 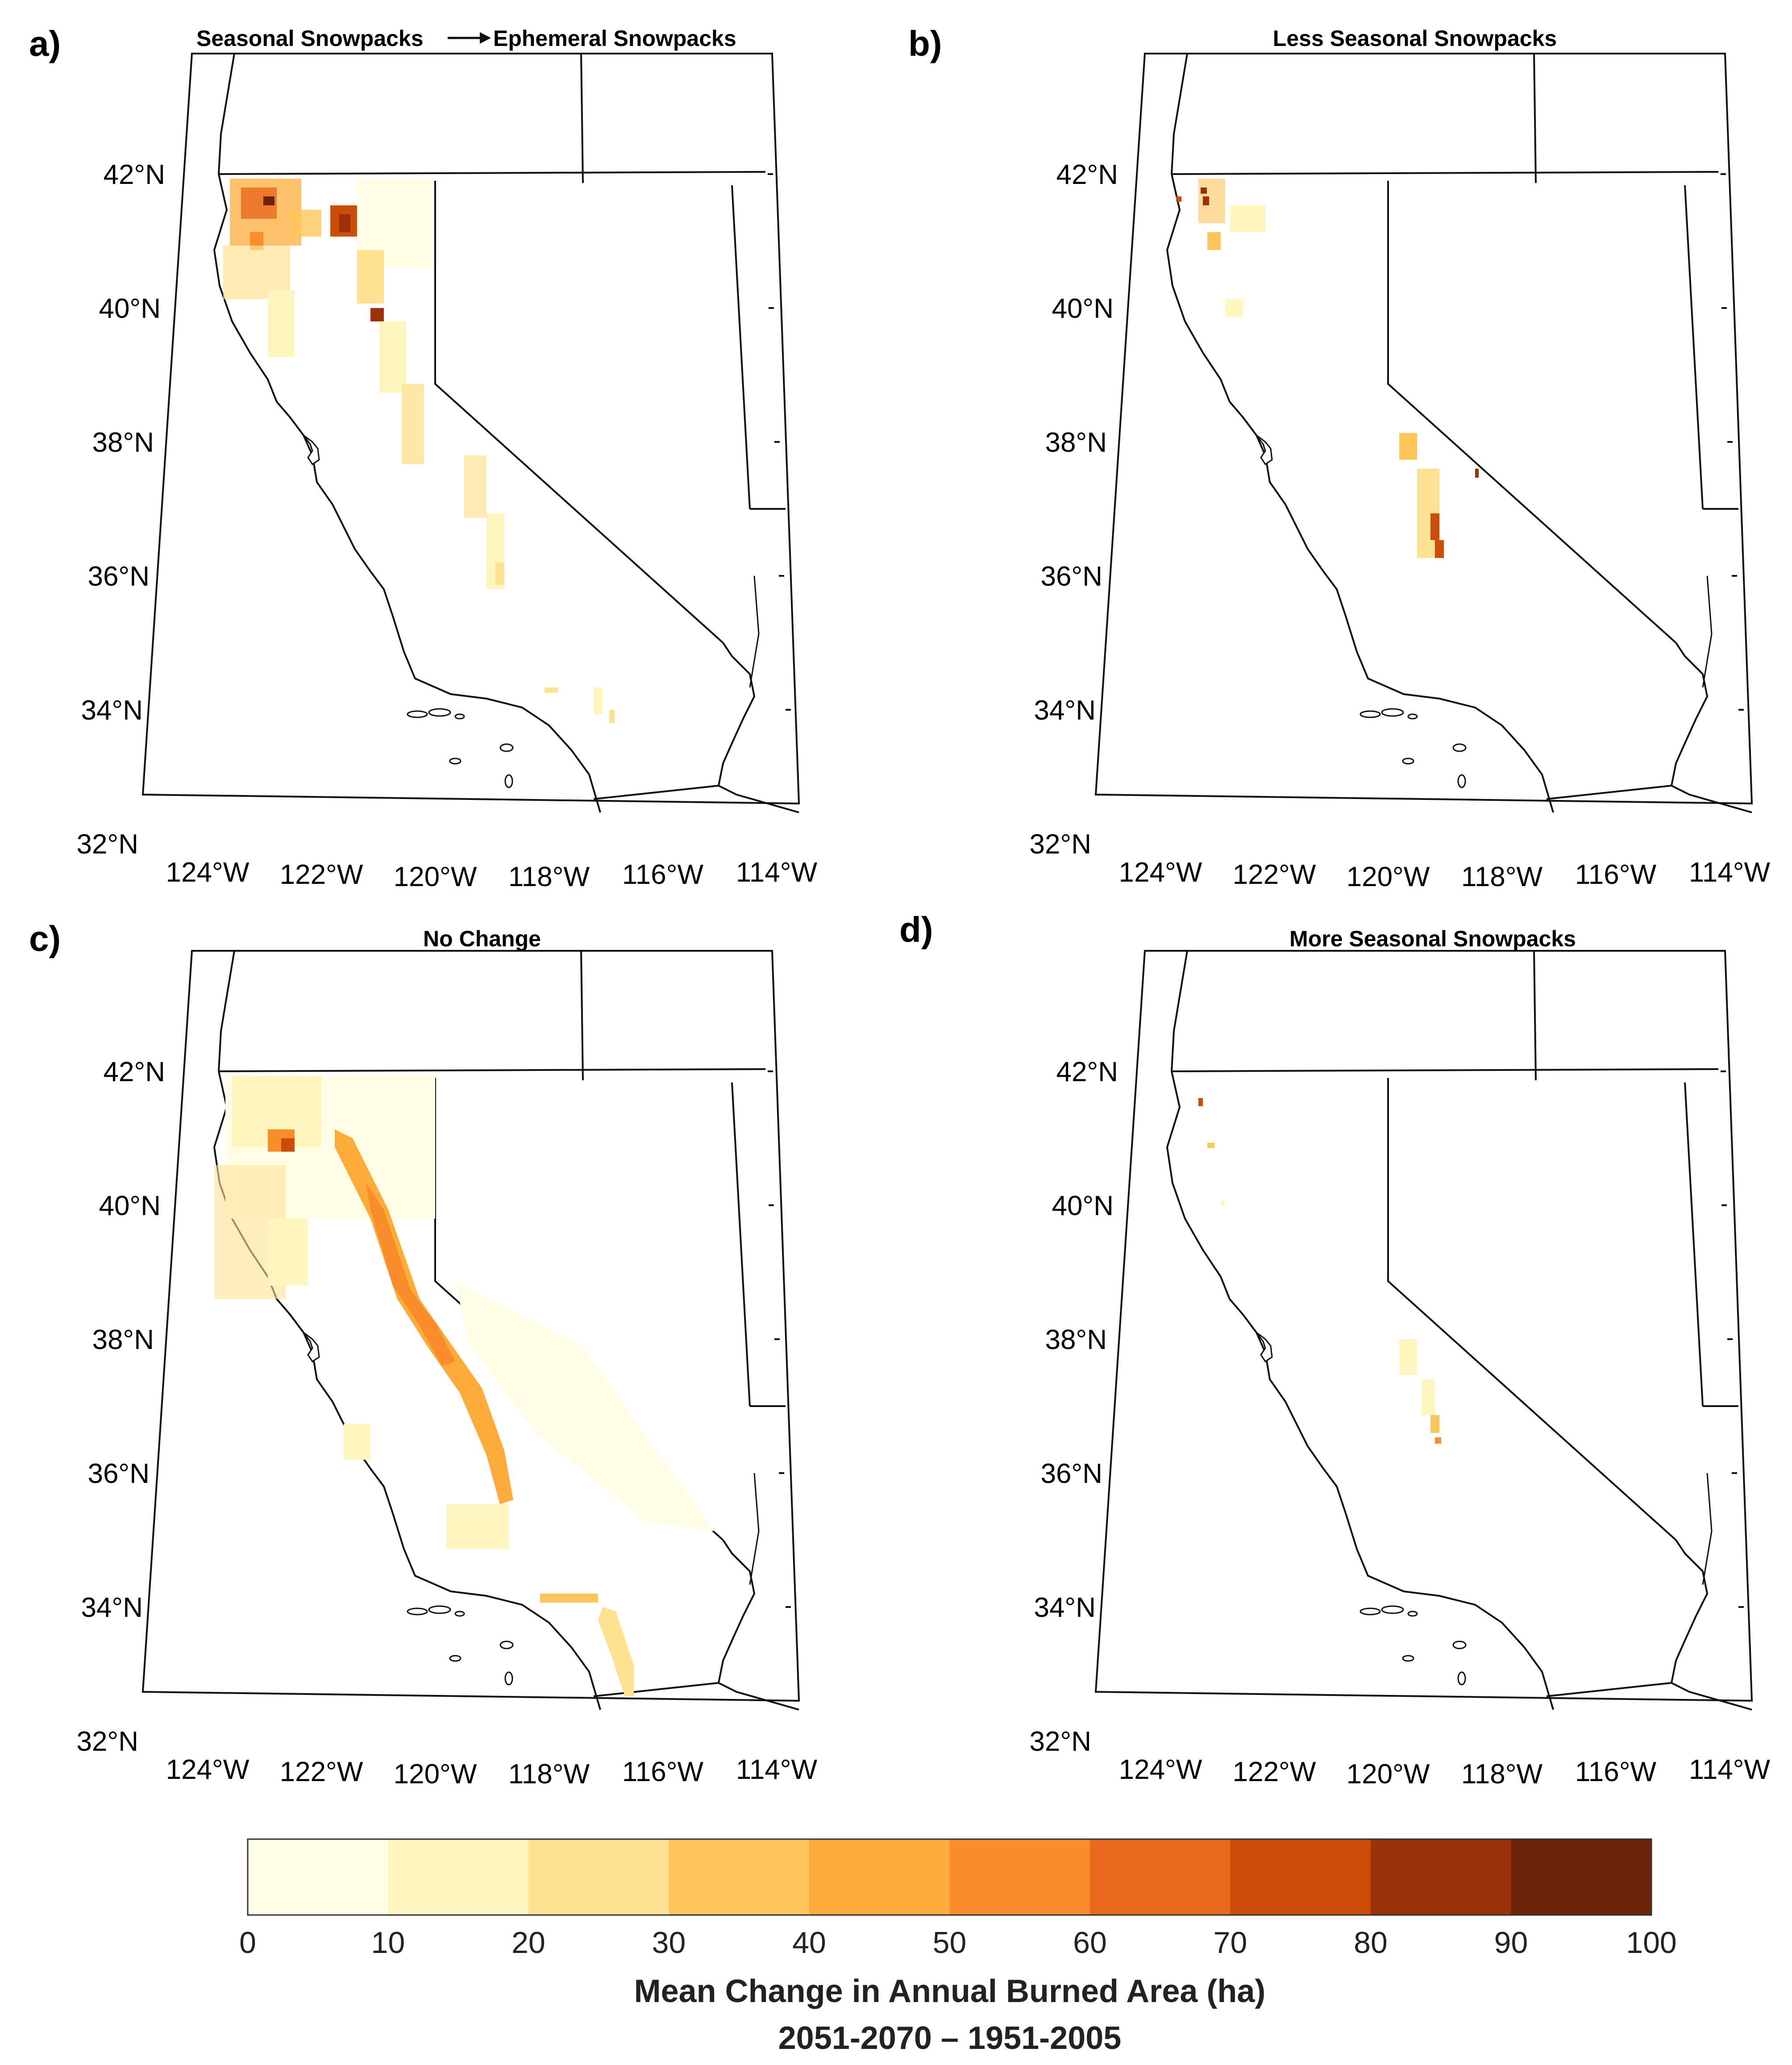 What do you see at coordinates (809, 1943) in the screenshot?
I see `colorbar-tick-label: 40` at bounding box center [809, 1943].